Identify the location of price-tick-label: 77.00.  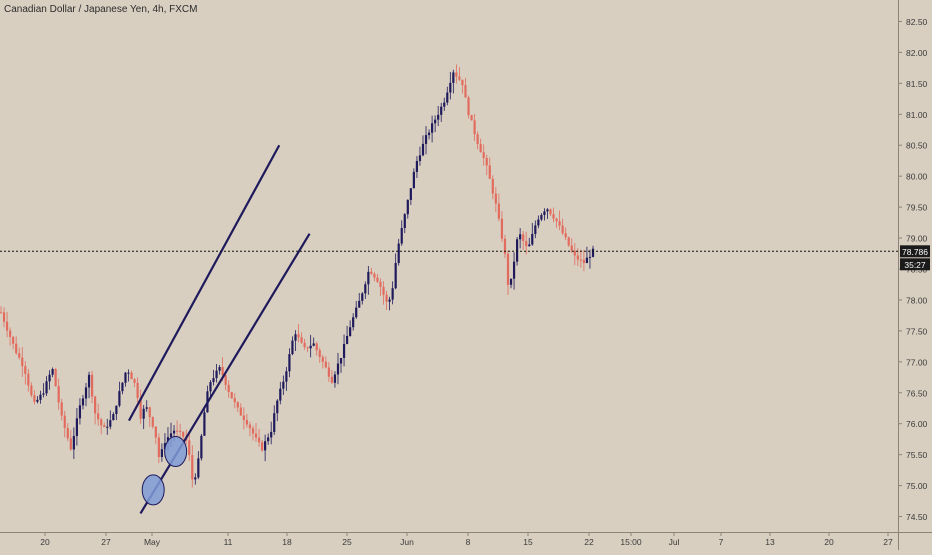
(917, 362).